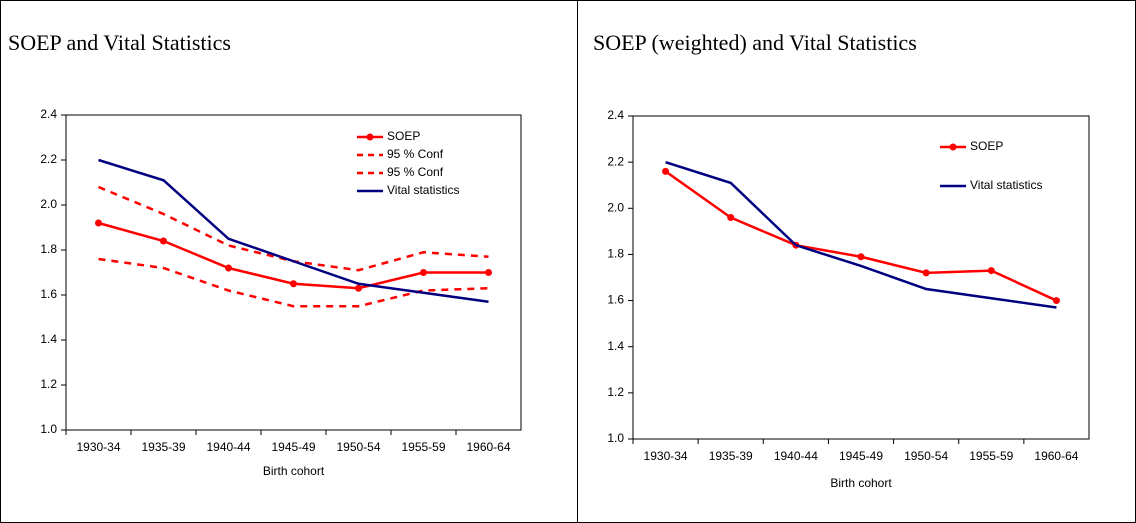  What do you see at coordinates (755, 42) in the screenshot?
I see `chart-title: SOEP (weighted) and Vital Statistics` at bounding box center [755, 42].